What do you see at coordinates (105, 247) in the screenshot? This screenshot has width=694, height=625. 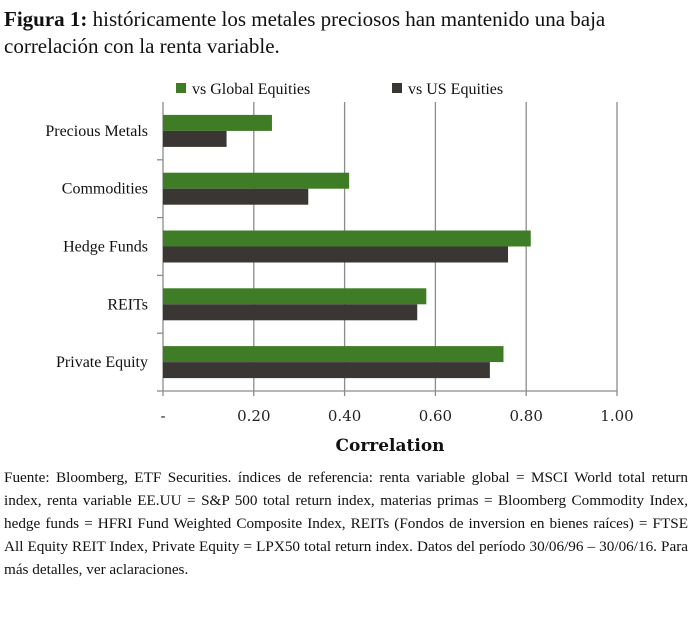 I see `category-label: Hedge Funds` at bounding box center [105, 247].